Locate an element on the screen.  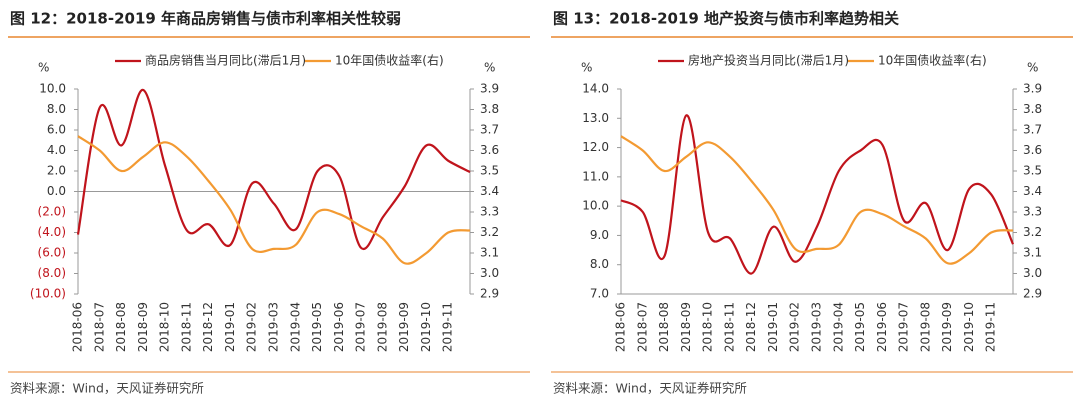
y-tick-label: (2.0) is located at coordinates (52, 212).